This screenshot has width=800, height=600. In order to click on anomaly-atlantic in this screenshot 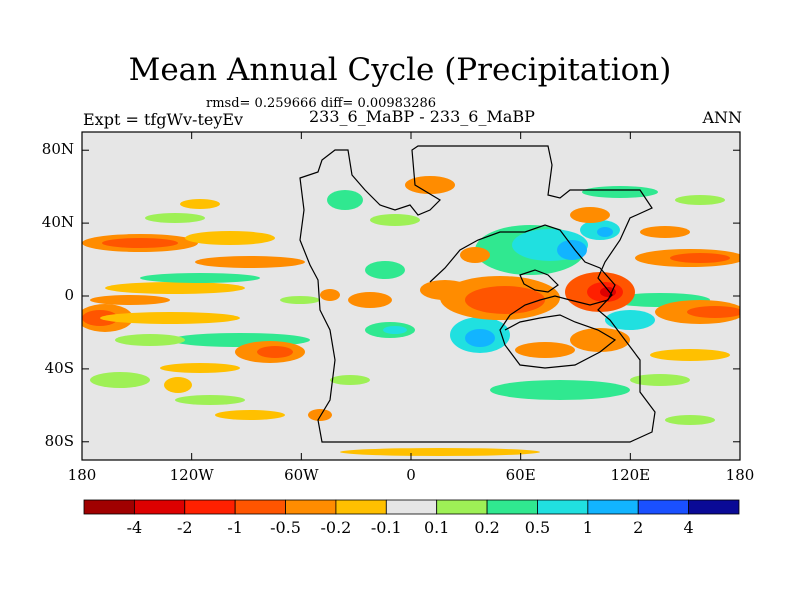, I will do `click(387, 280)`.